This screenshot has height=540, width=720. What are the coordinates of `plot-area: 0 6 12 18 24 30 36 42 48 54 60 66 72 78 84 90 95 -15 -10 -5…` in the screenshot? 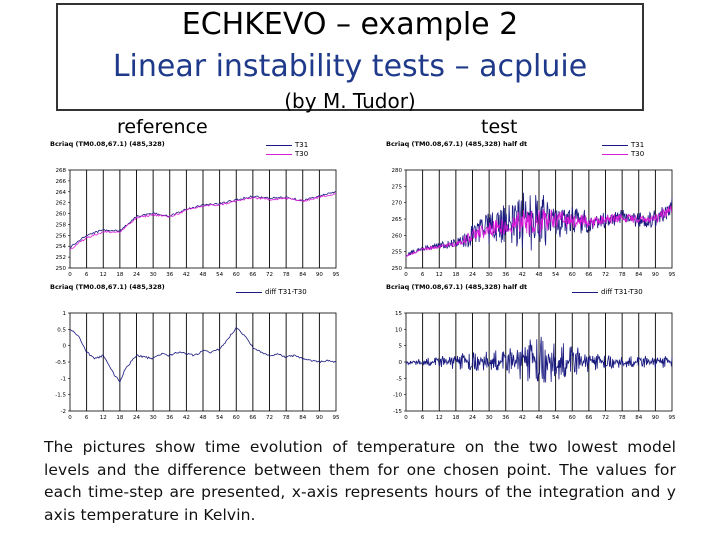 It's located at (534, 366).